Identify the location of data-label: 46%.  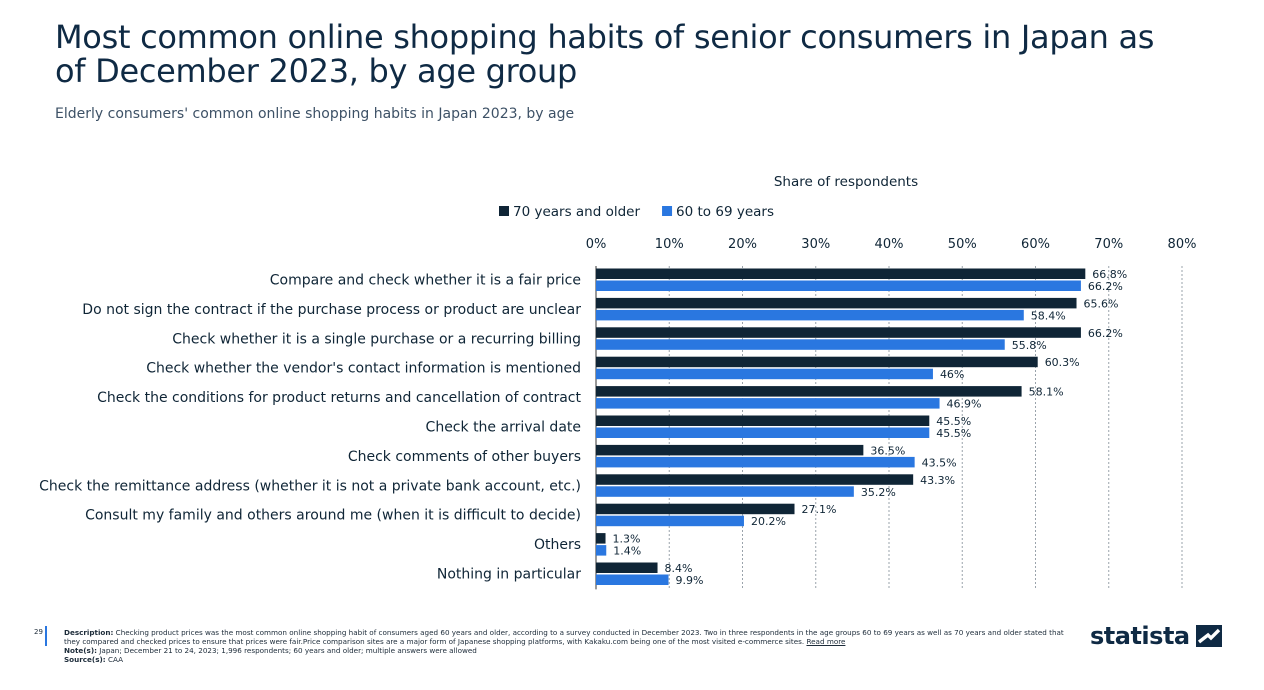
(952, 374).